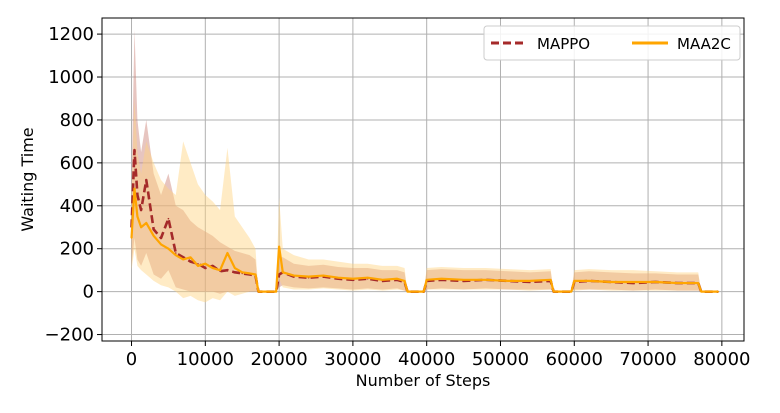  What do you see at coordinates (352, 359) in the screenshot?
I see `x-tick-label: 30000` at bounding box center [352, 359].